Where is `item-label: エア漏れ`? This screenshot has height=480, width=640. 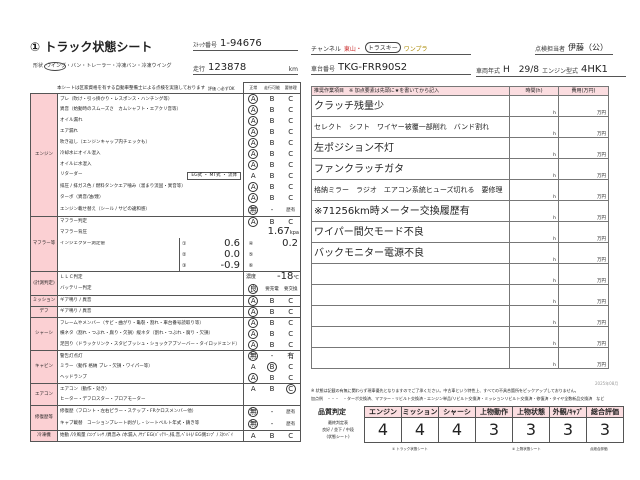 item-label: エア漏れ is located at coordinates (150, 132).